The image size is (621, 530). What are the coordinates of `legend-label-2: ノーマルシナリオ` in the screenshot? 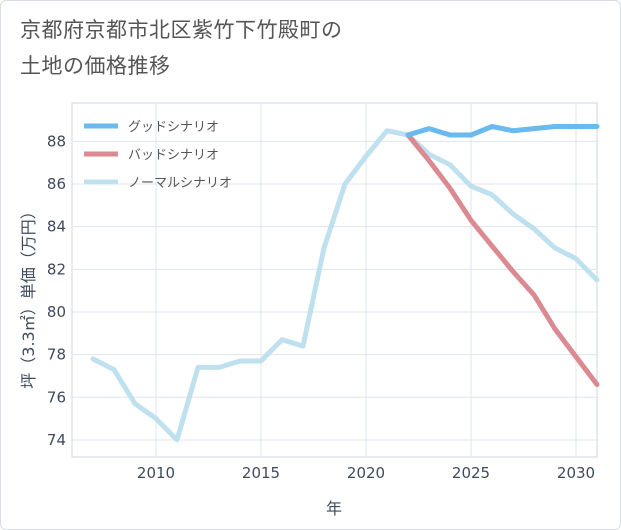 It's located at (180, 183).